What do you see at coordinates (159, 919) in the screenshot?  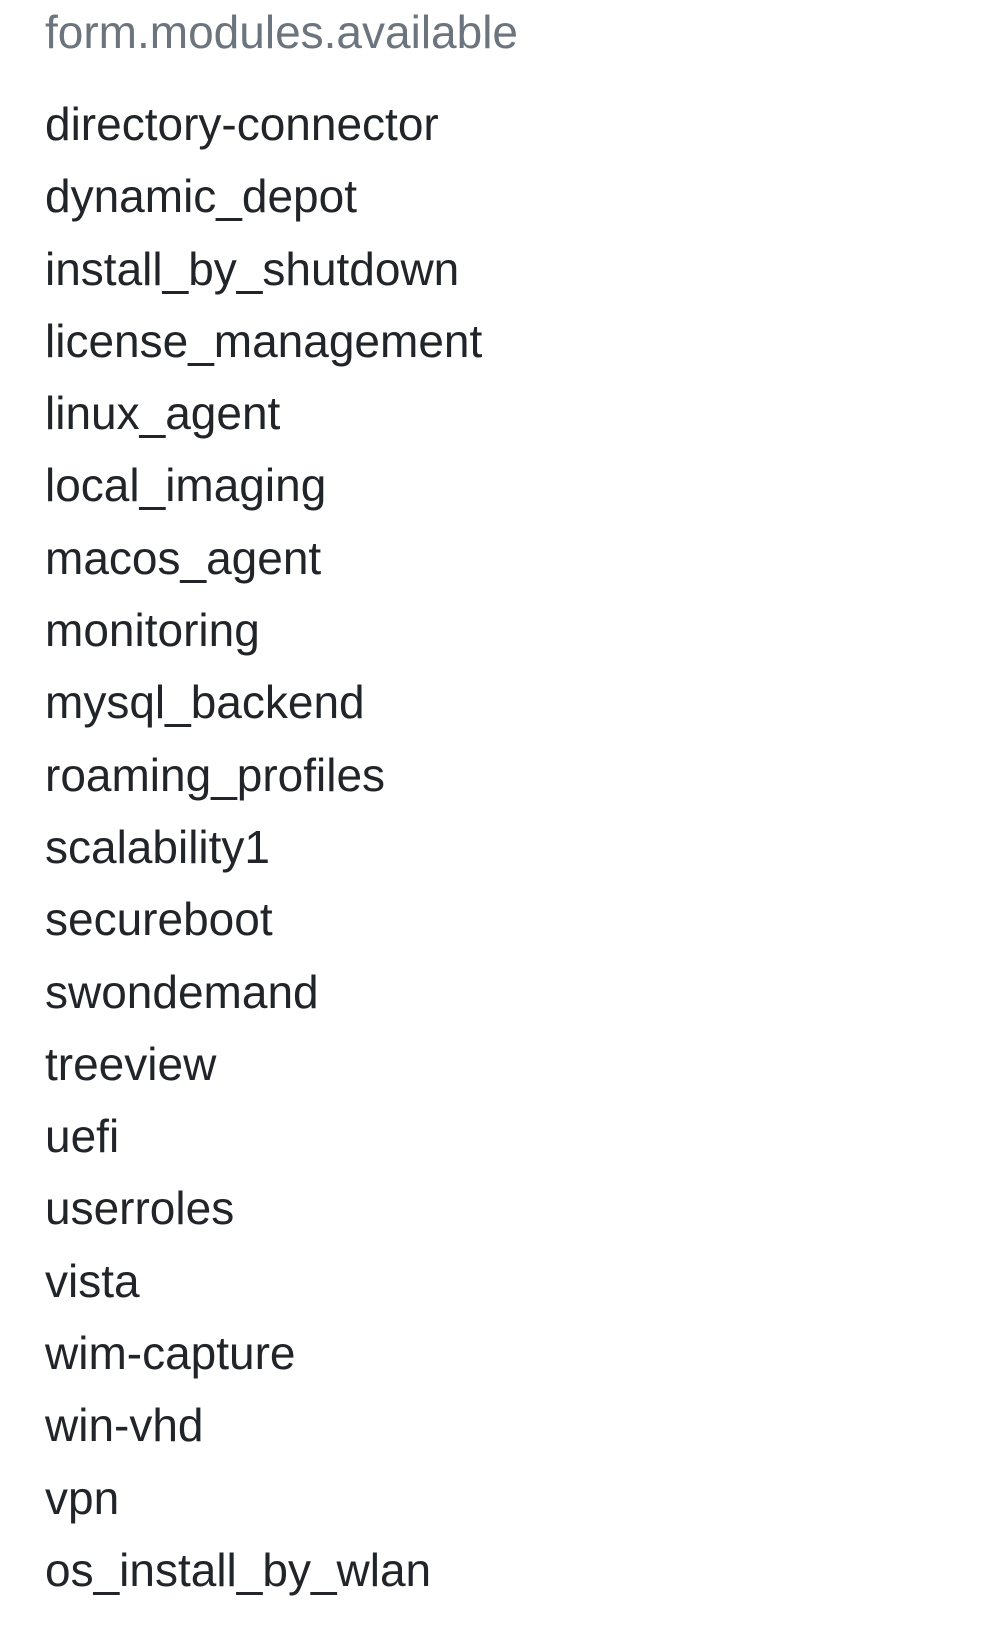 I see `module-item: secureboot` at bounding box center [159, 919].